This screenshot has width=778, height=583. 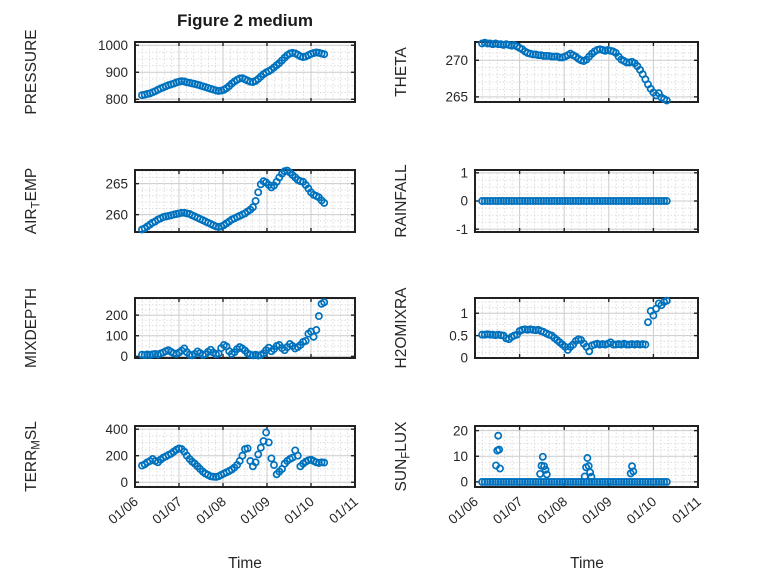 I want to click on data-series-terr_msl, so click(x=233, y=454).